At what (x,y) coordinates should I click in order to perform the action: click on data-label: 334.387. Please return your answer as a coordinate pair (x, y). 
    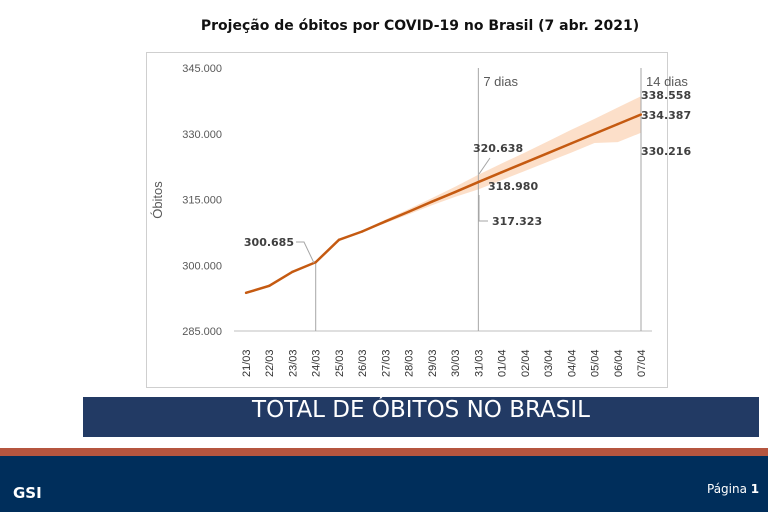
    Looking at the image, I should click on (666, 115).